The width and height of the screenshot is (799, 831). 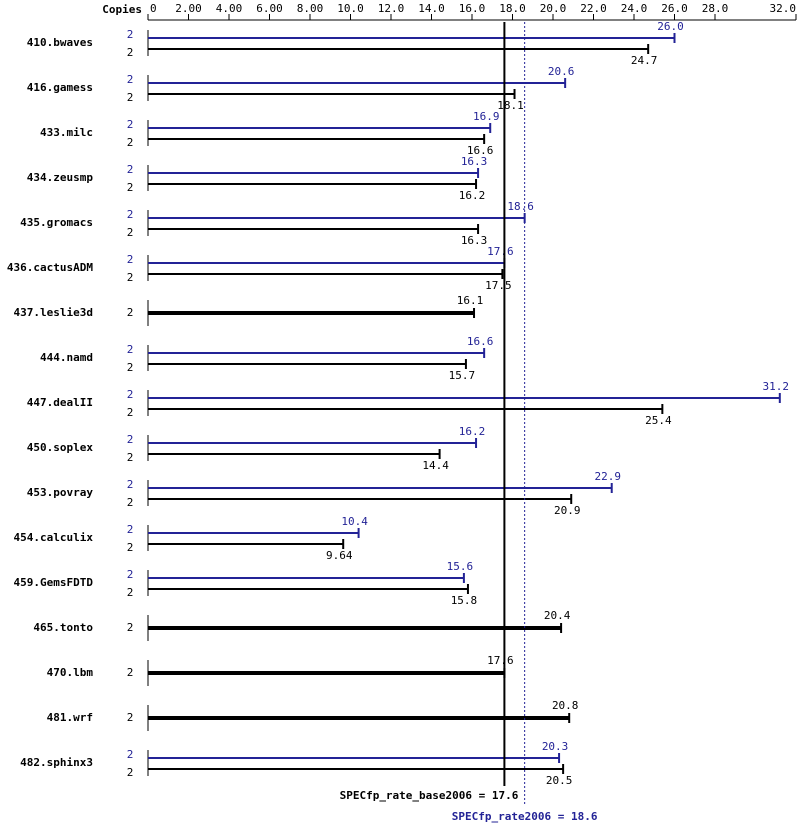 What do you see at coordinates (460, 566) in the screenshot?
I see `value-label: 15.6` at bounding box center [460, 566].